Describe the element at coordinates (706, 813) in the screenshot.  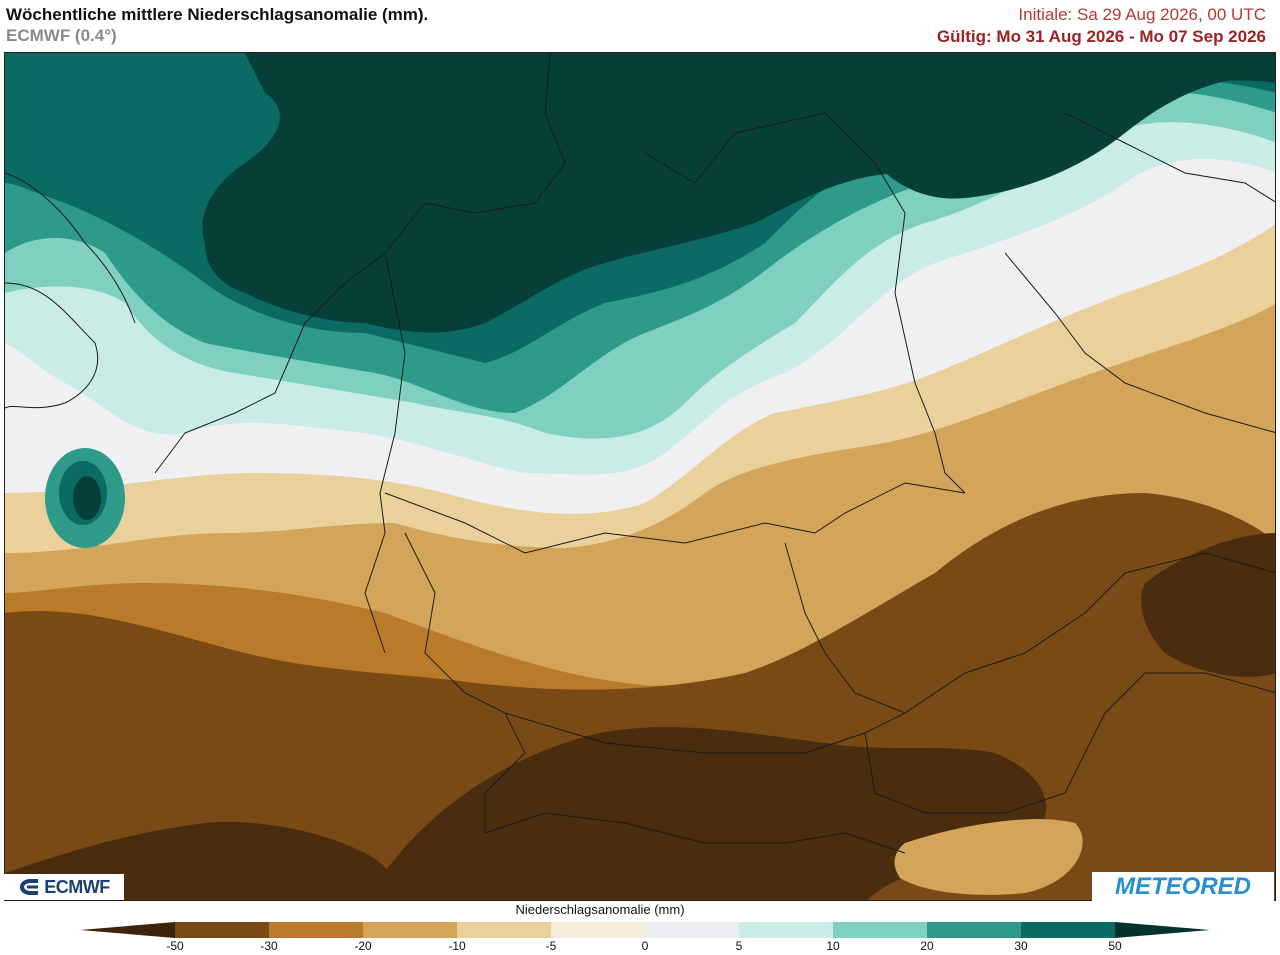
I see `band-minus50` at that location.